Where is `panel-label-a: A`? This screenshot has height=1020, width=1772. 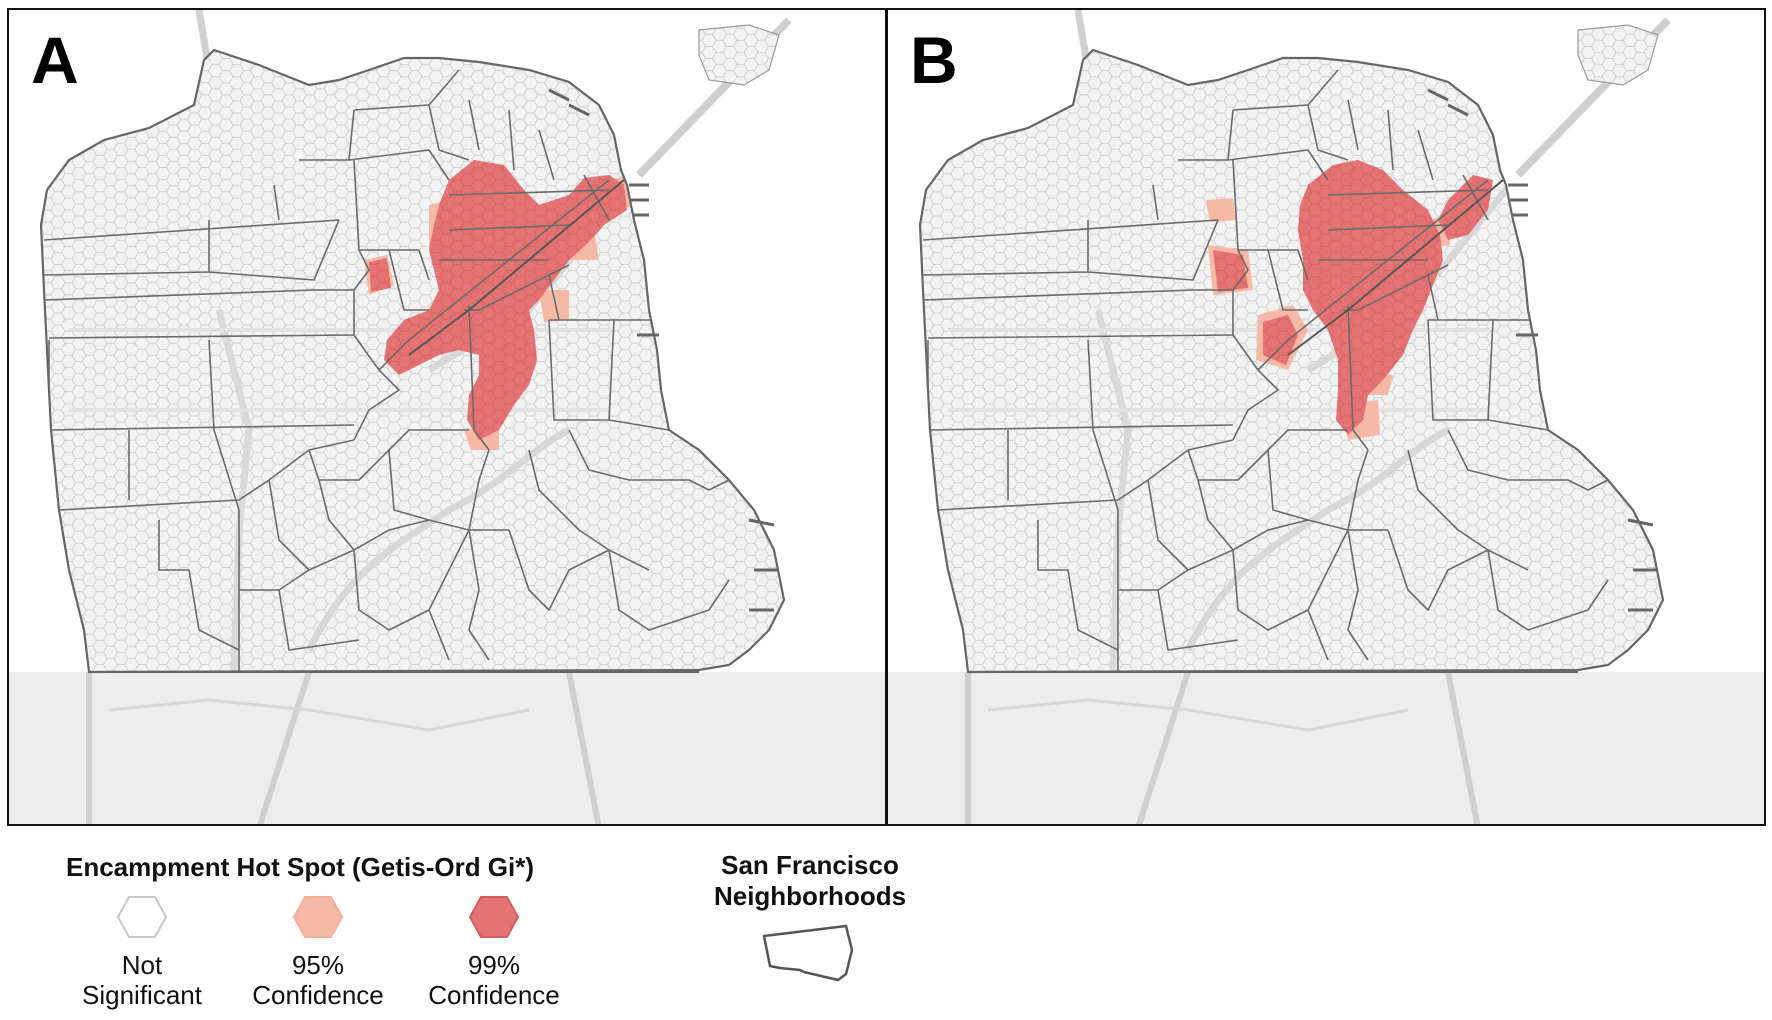 panel-label-a: A is located at coordinates (55, 60).